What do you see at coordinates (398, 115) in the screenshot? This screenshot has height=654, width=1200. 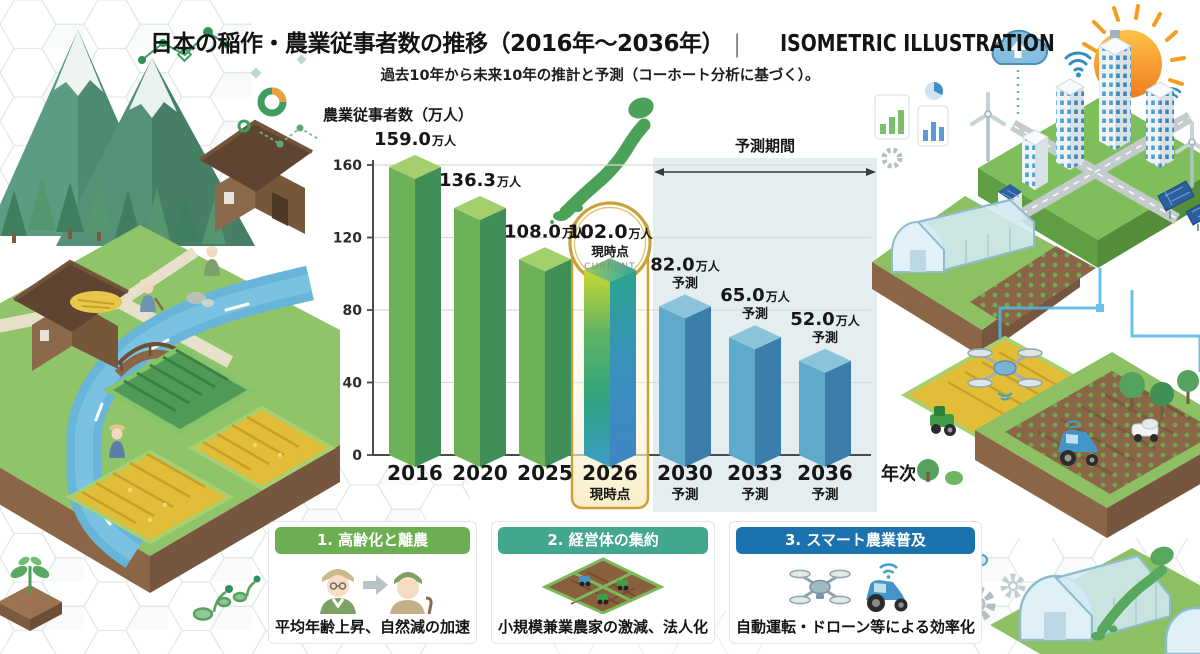 I see `svg-text: 農業従事者数（万人）` at bounding box center [398, 115].